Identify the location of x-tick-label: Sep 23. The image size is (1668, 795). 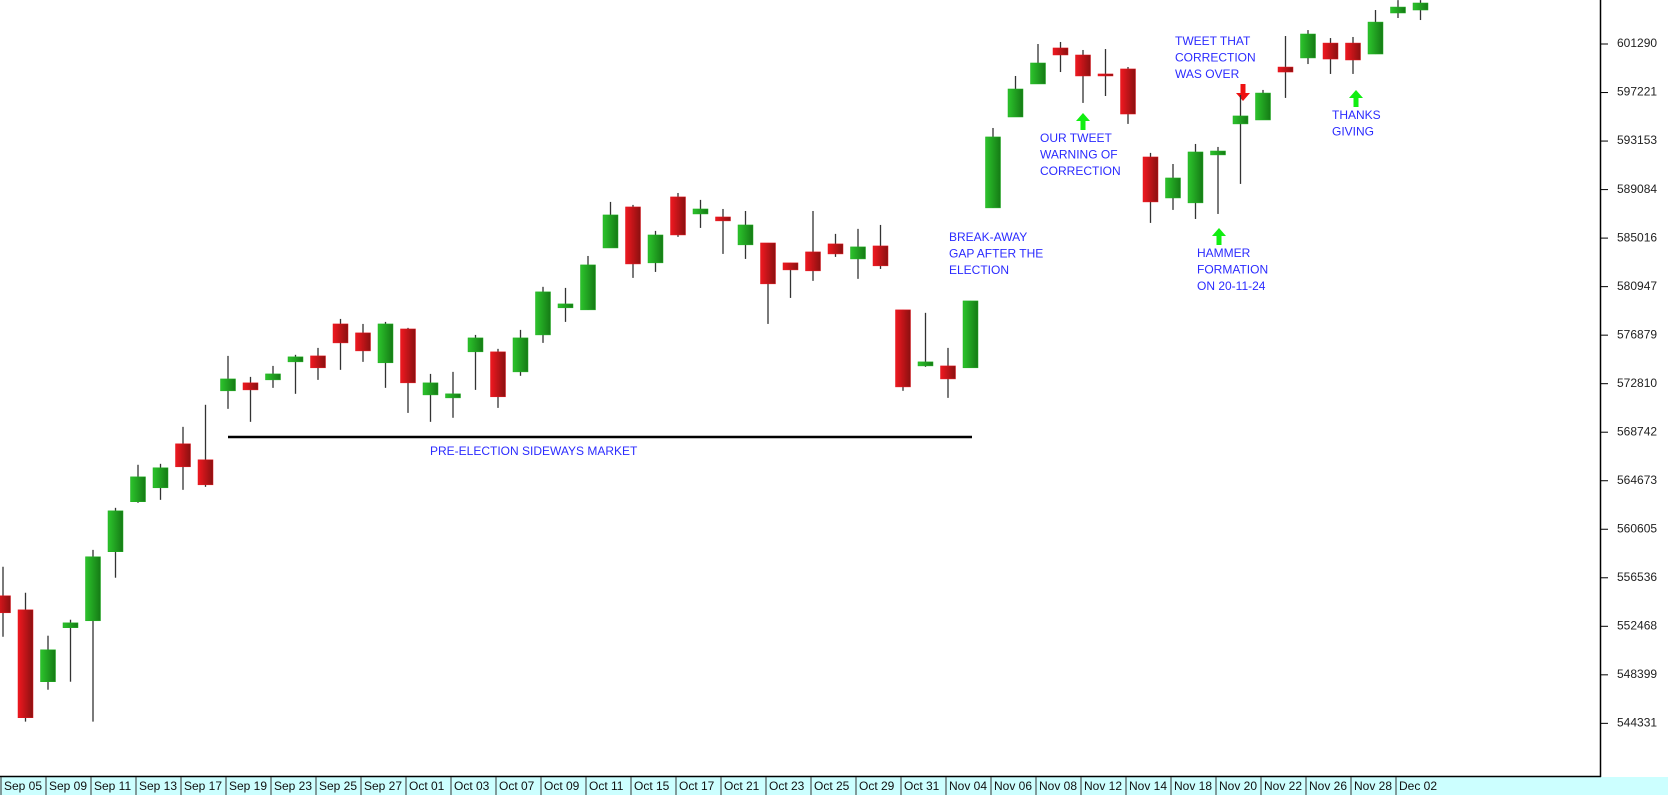
(293, 786).